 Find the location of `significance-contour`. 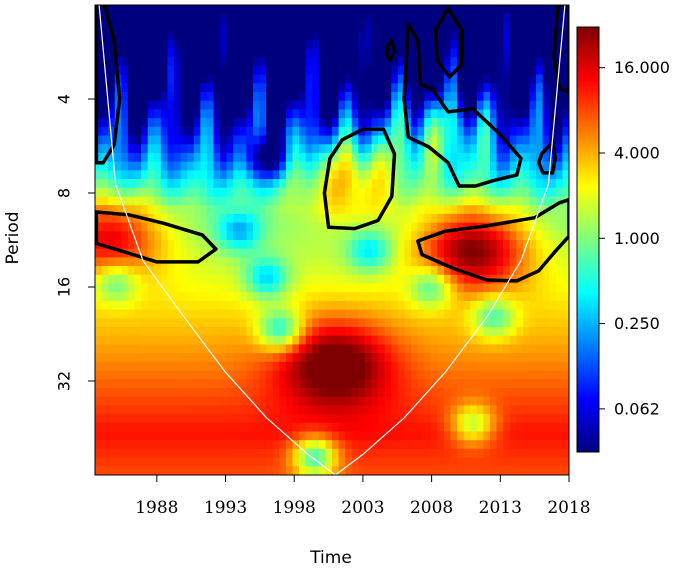

significance-contour is located at coordinates (448, 42).